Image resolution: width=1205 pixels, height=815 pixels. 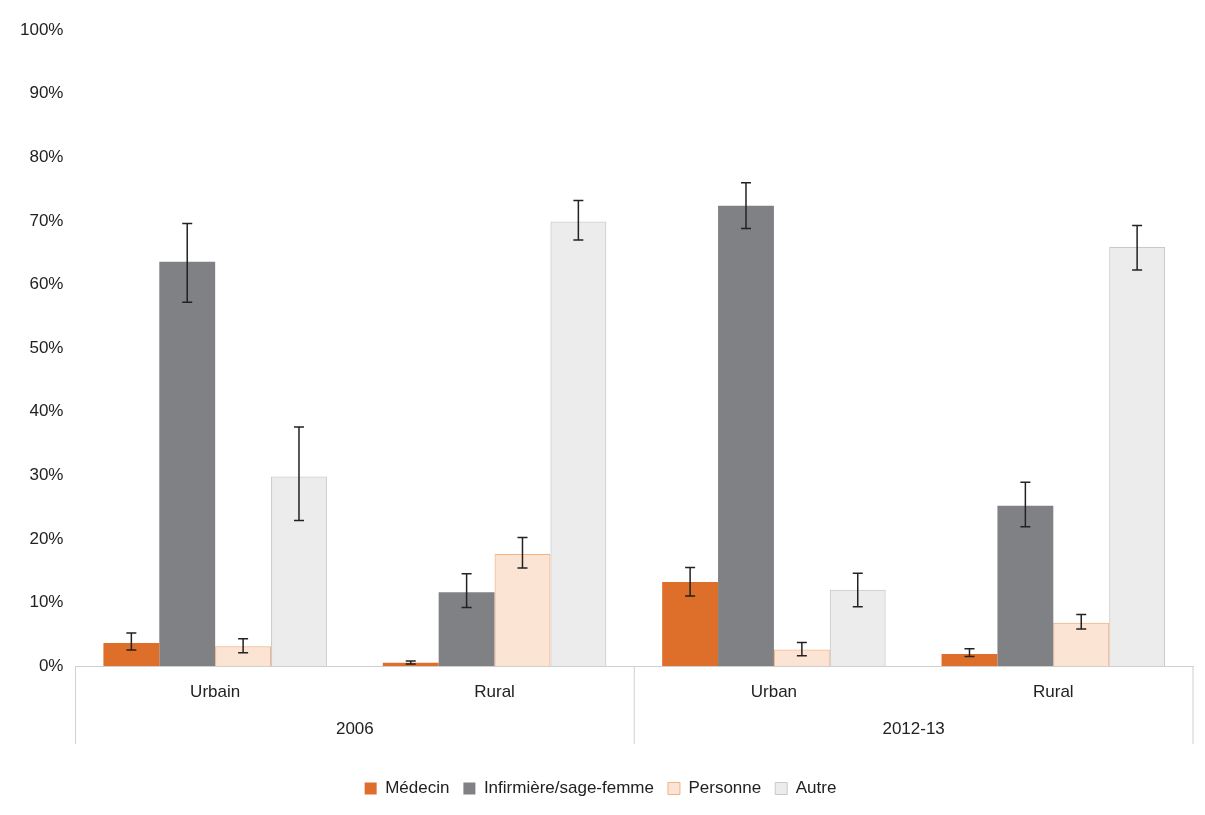 What do you see at coordinates (215, 691) in the screenshot?
I see `x-tick-label: Urbain` at bounding box center [215, 691].